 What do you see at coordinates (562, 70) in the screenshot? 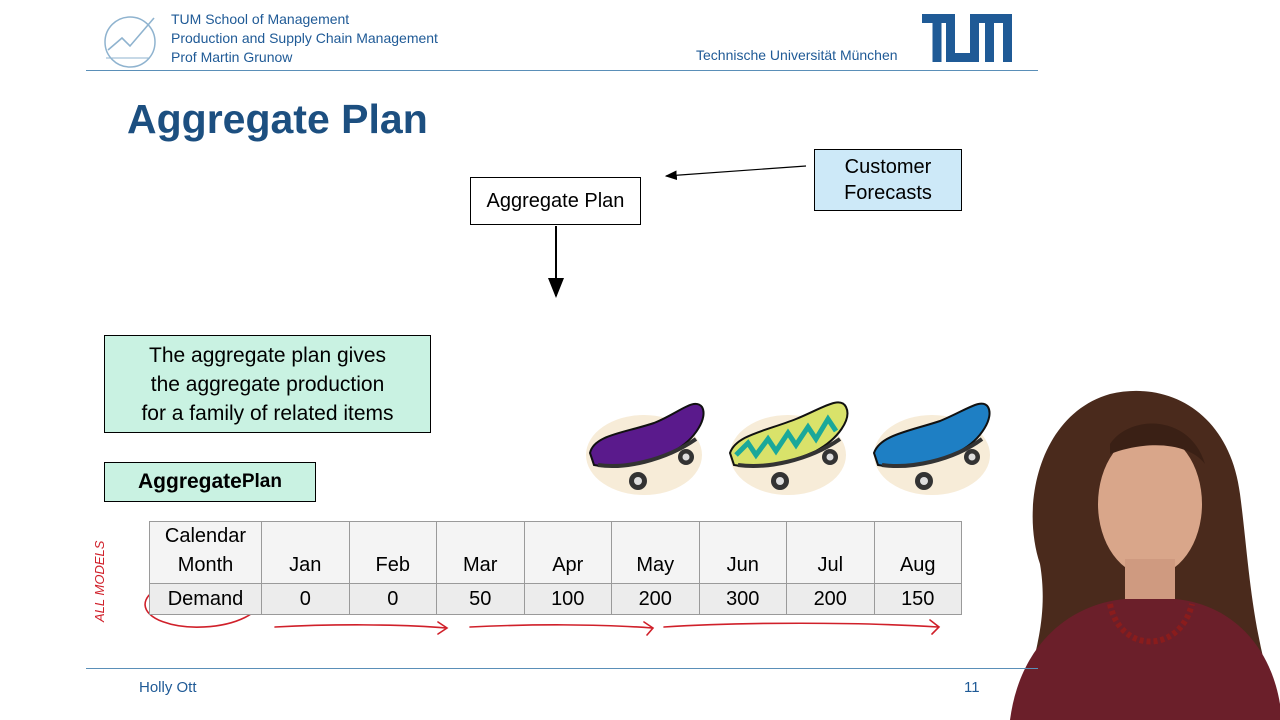
I see `header-divider` at bounding box center [562, 70].